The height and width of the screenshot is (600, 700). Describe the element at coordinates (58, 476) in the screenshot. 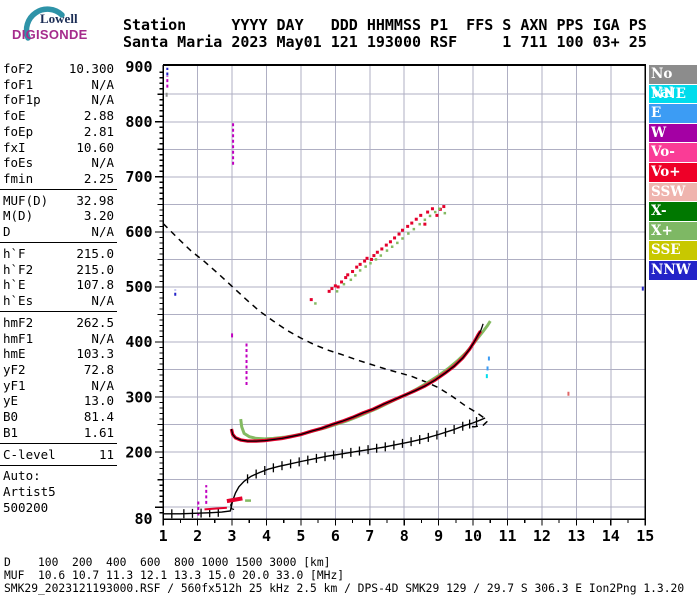

I see `parameter-row: Auto:` at that location.